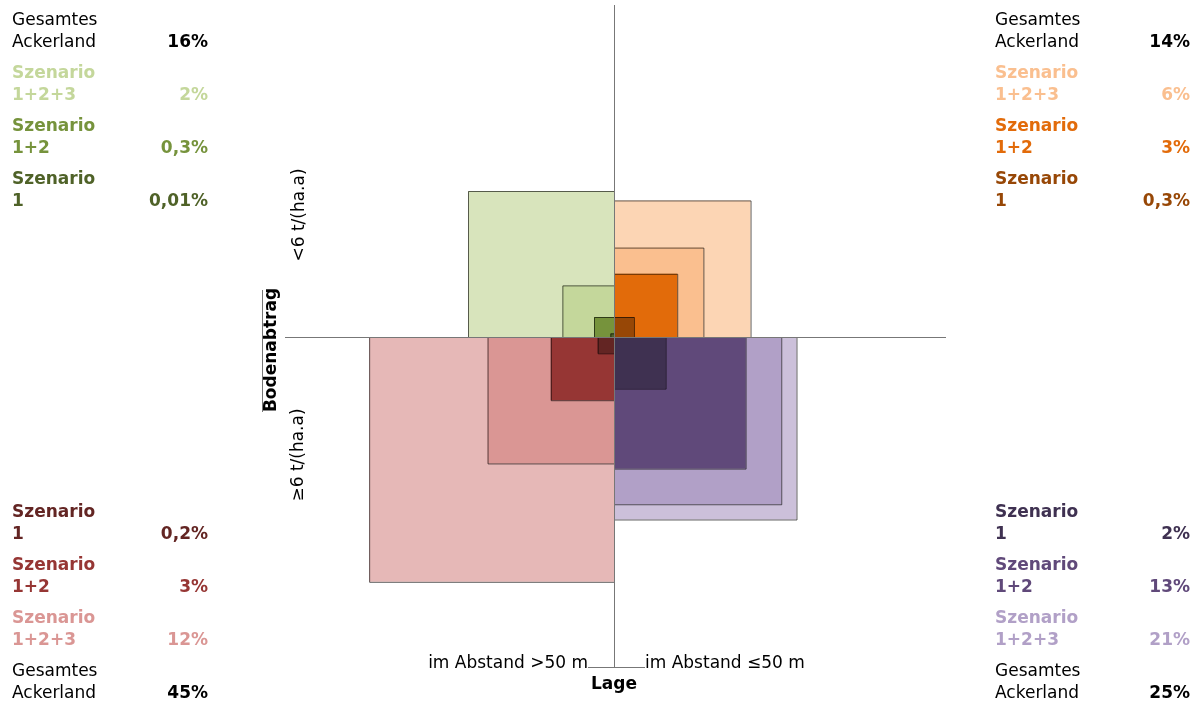 This screenshot has height=702, width=1200. I want to click on text: Lage, so click(614, 683).